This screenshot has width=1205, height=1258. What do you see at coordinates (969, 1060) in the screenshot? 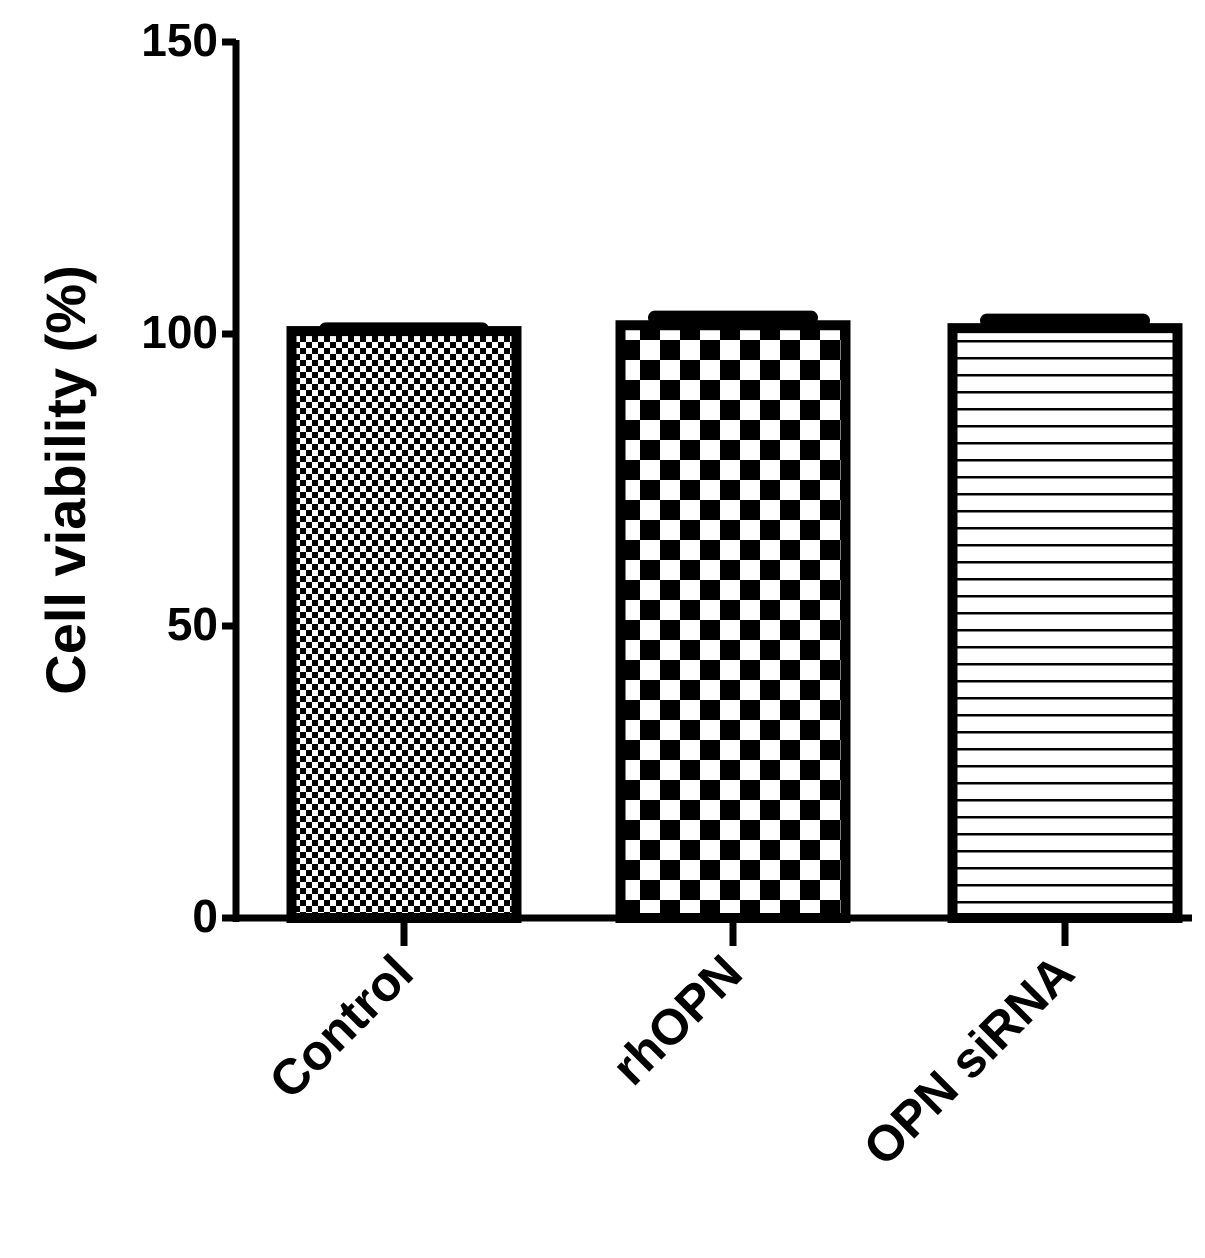
I see `x-tick-label: OPN siRNA` at bounding box center [969, 1060].